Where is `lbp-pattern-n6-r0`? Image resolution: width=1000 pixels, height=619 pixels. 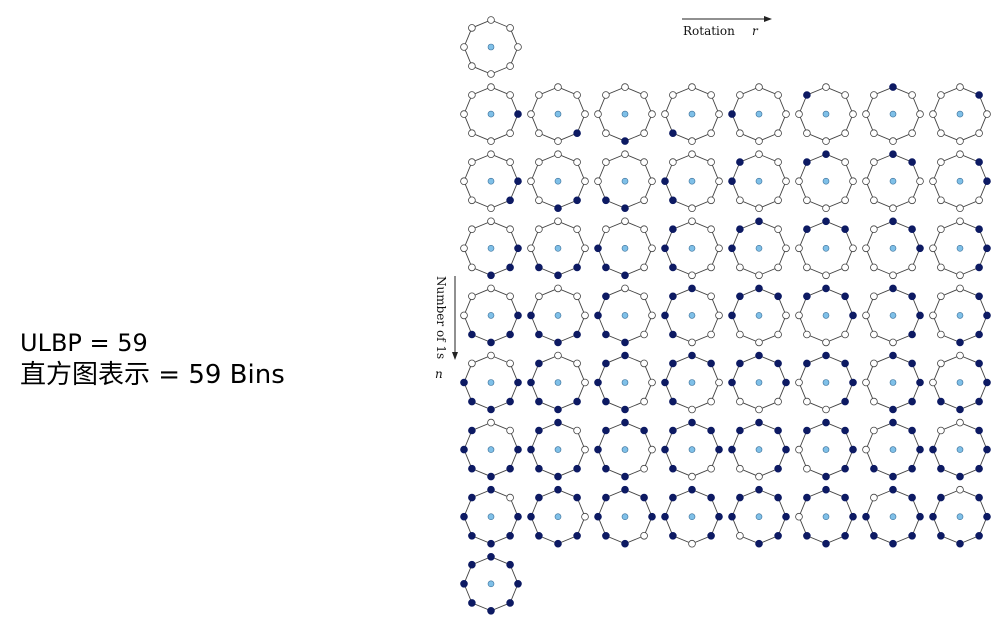 lbp-pattern-n6-r0 is located at coordinates (491, 449).